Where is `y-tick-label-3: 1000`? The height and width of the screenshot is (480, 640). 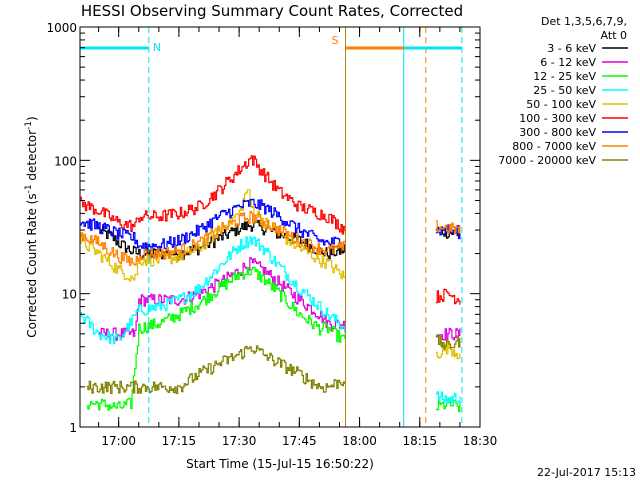 y-tick-label-3: 1000 is located at coordinates (61, 28).